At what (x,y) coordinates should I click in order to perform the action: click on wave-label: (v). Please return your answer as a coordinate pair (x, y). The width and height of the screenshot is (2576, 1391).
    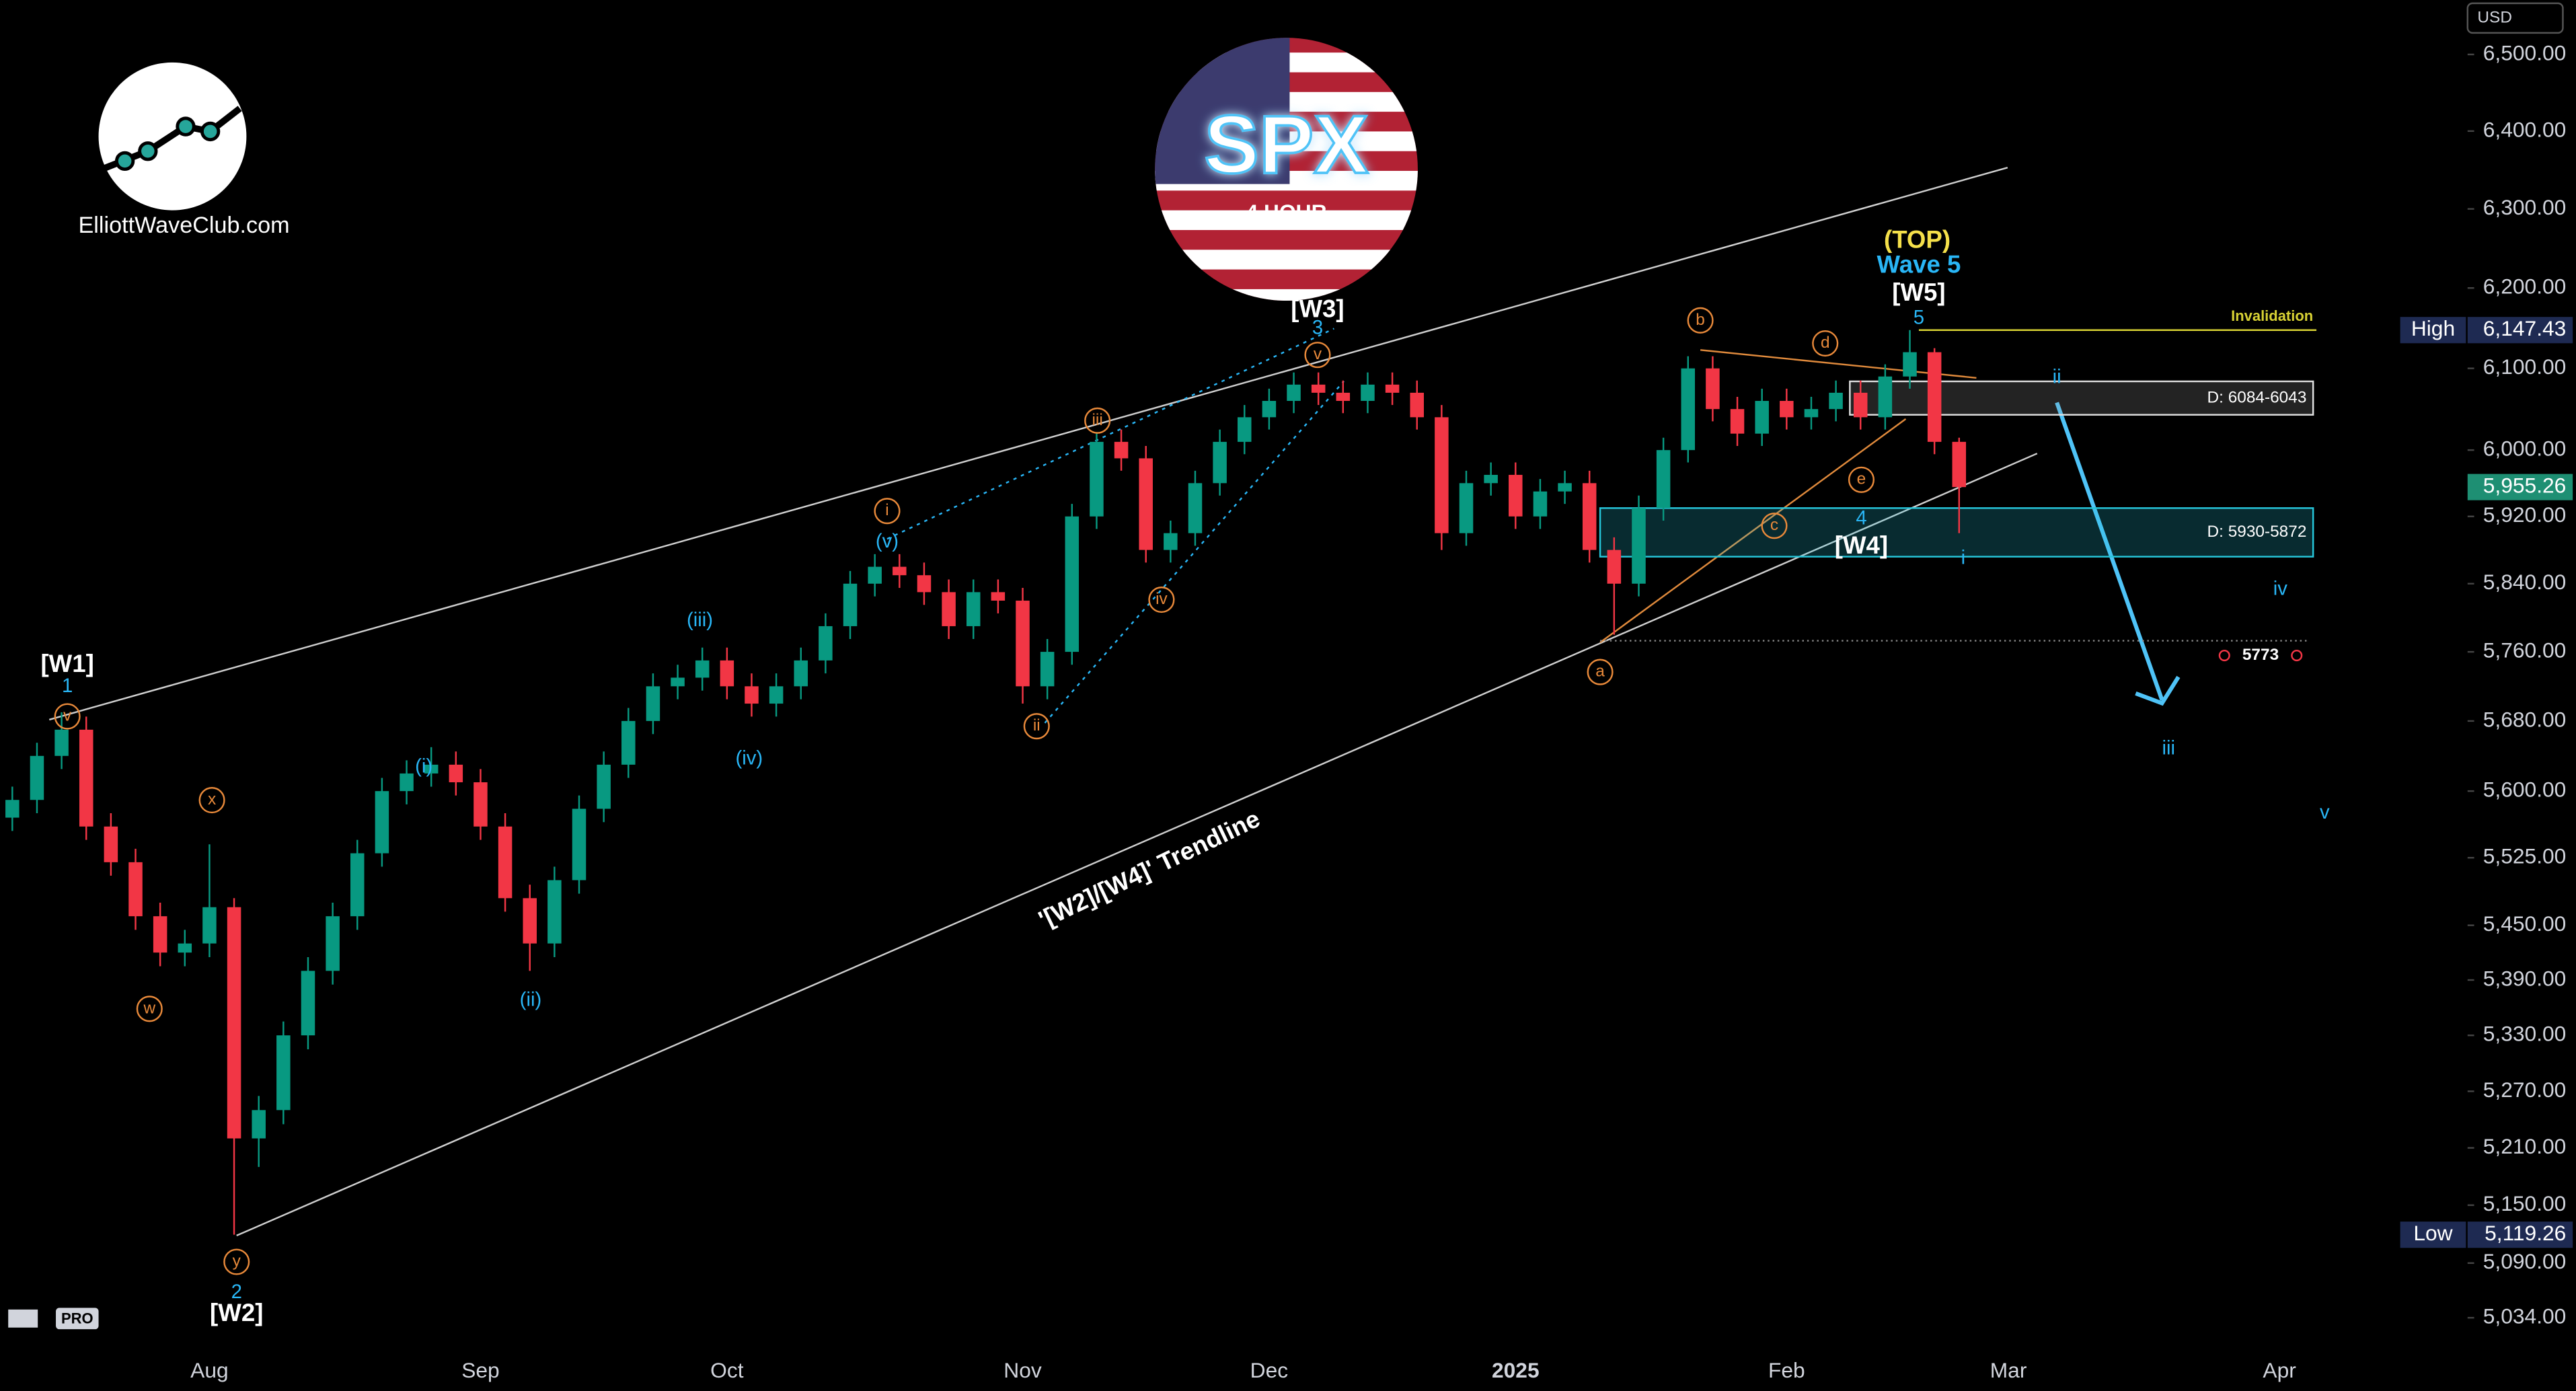
    Looking at the image, I should click on (887, 541).